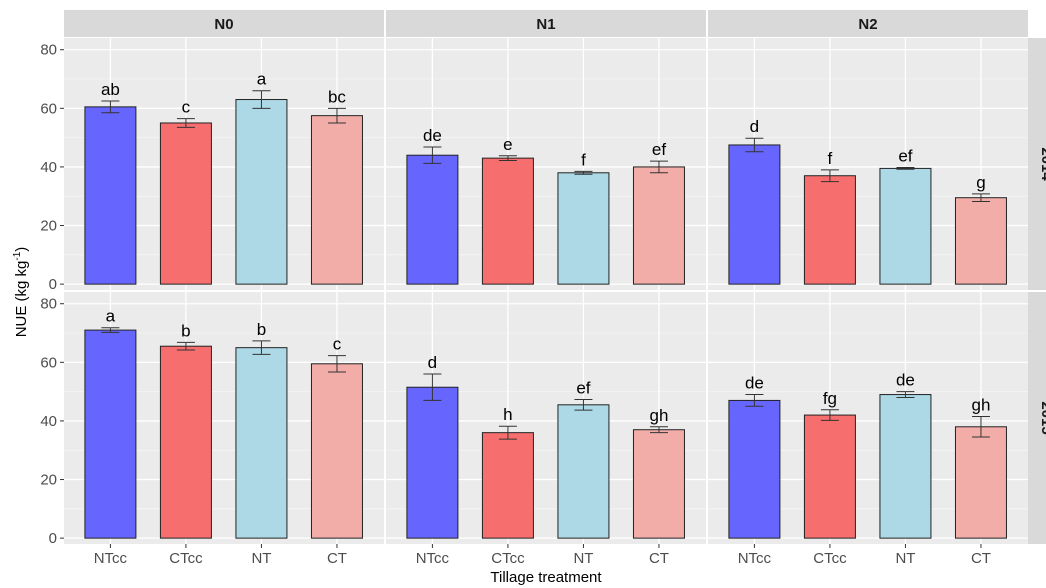 The width and height of the screenshot is (1046, 588). Describe the element at coordinates (1042, 417) in the screenshot. I see `row-strip-label: 2015` at that location.